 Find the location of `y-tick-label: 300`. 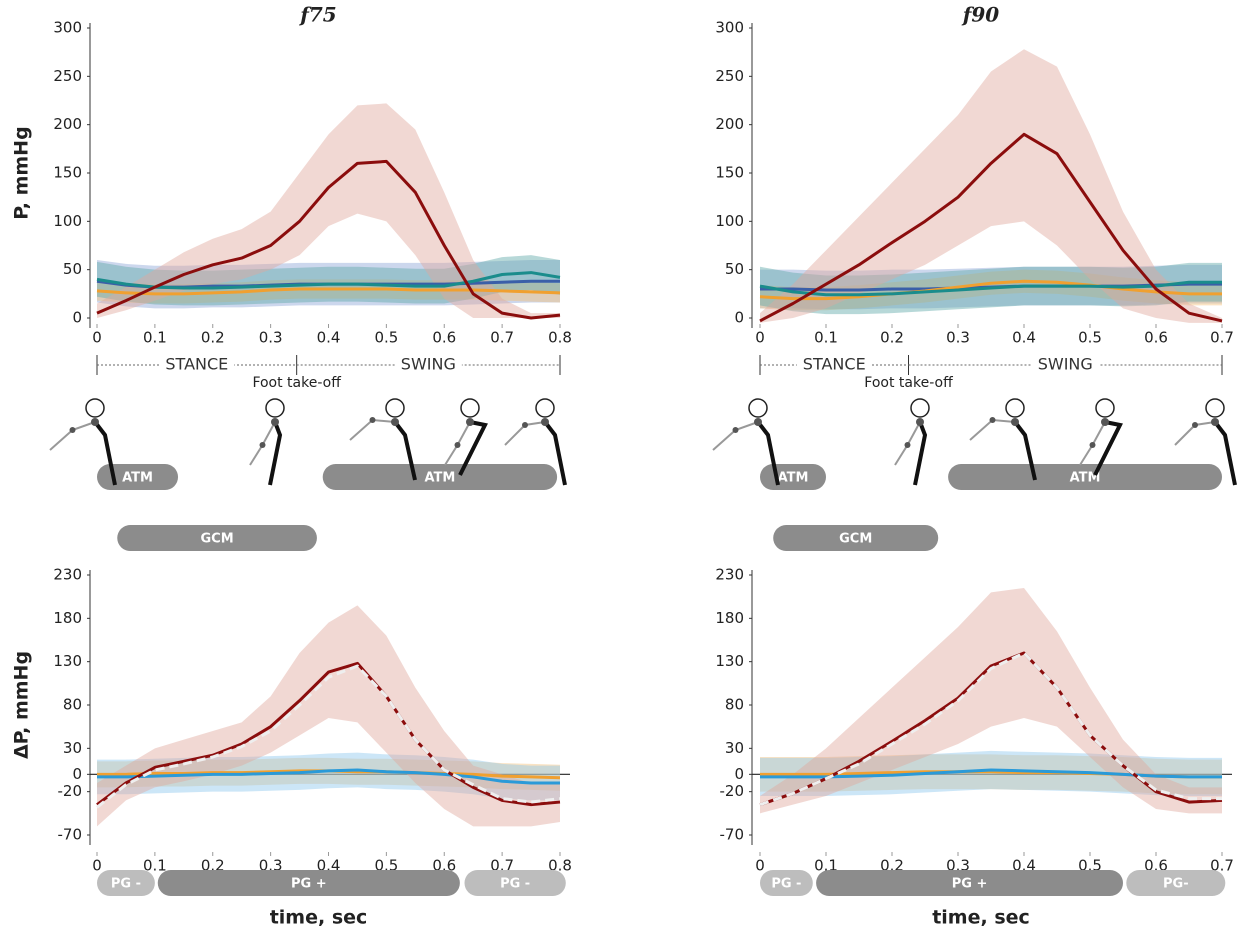

y-tick-label: 300 is located at coordinates (67, 28).